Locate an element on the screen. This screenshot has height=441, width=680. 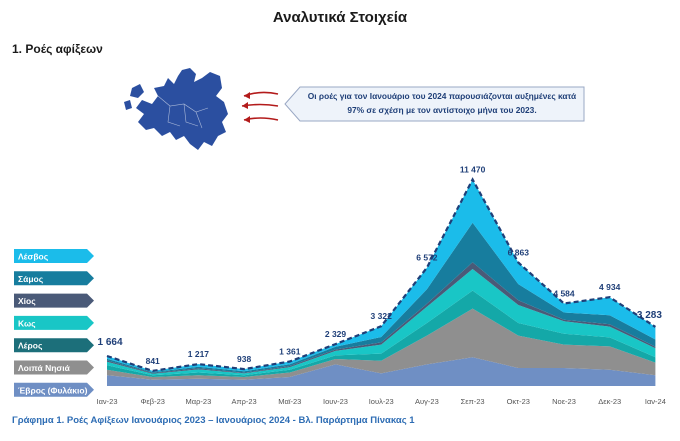
legend-item: Σάμος is located at coordinates (54, 278).